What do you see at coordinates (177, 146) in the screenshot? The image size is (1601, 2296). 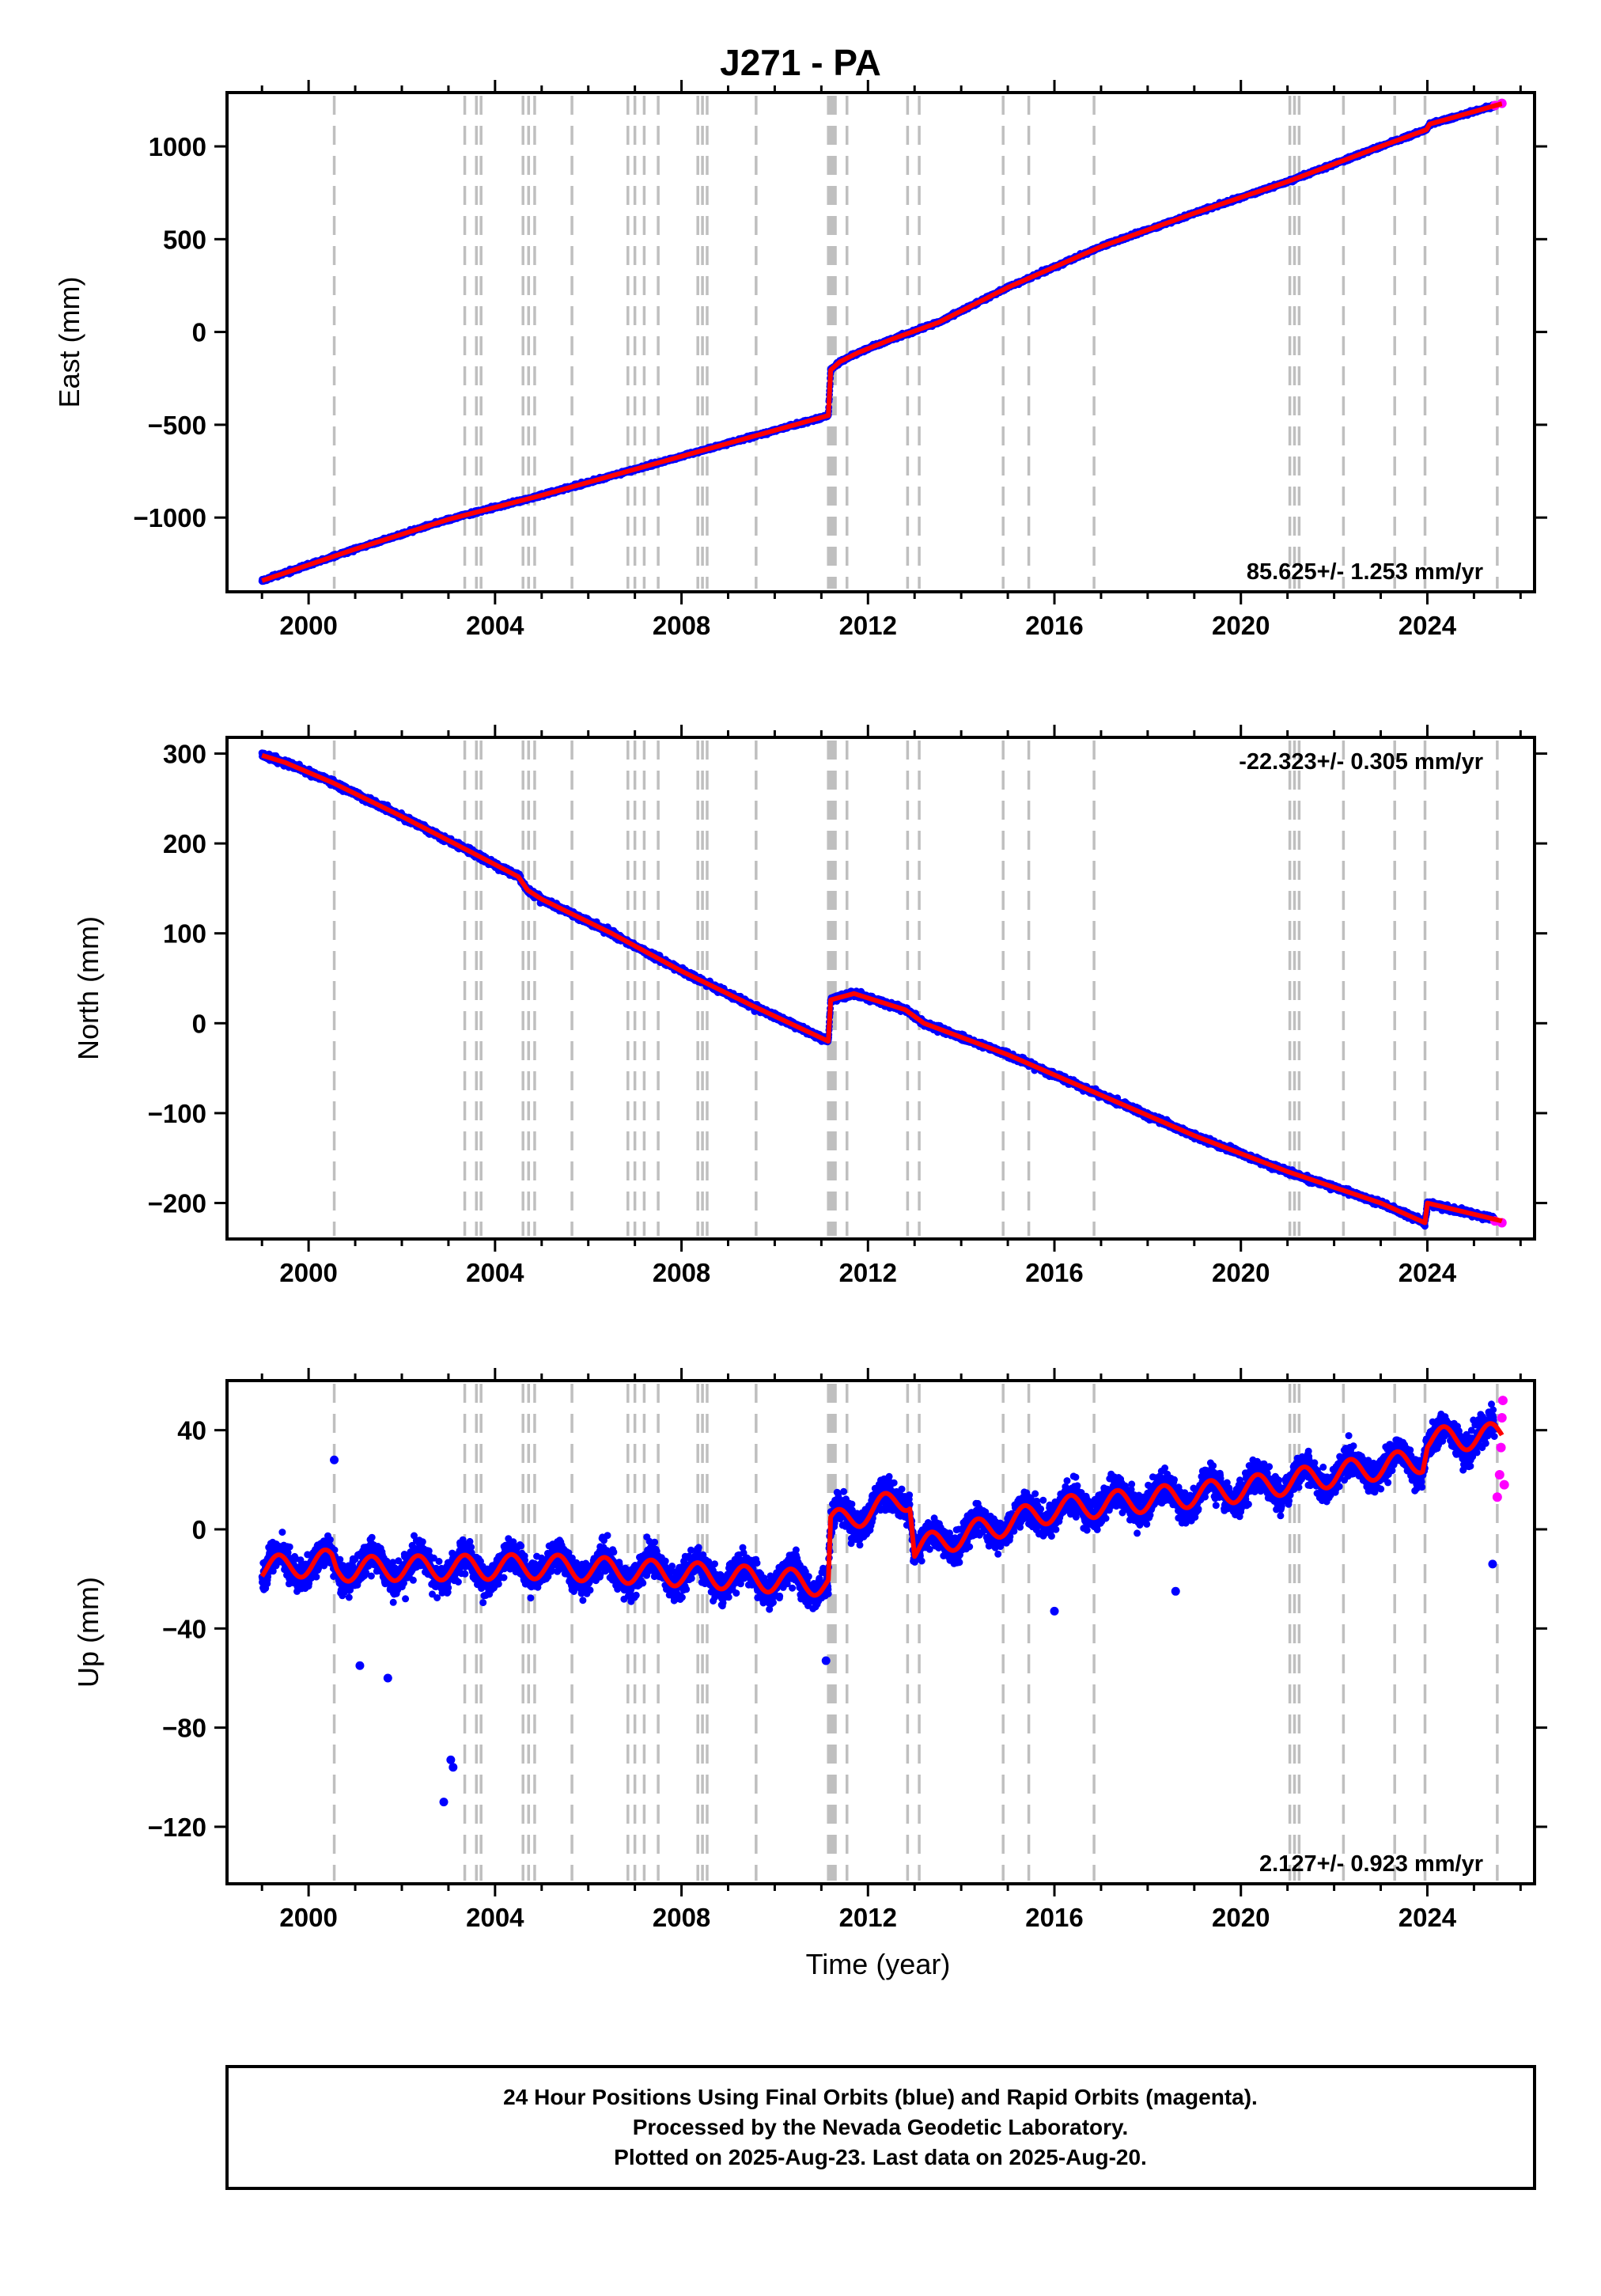 I see `y-tick-label: 1000` at bounding box center [177, 146].